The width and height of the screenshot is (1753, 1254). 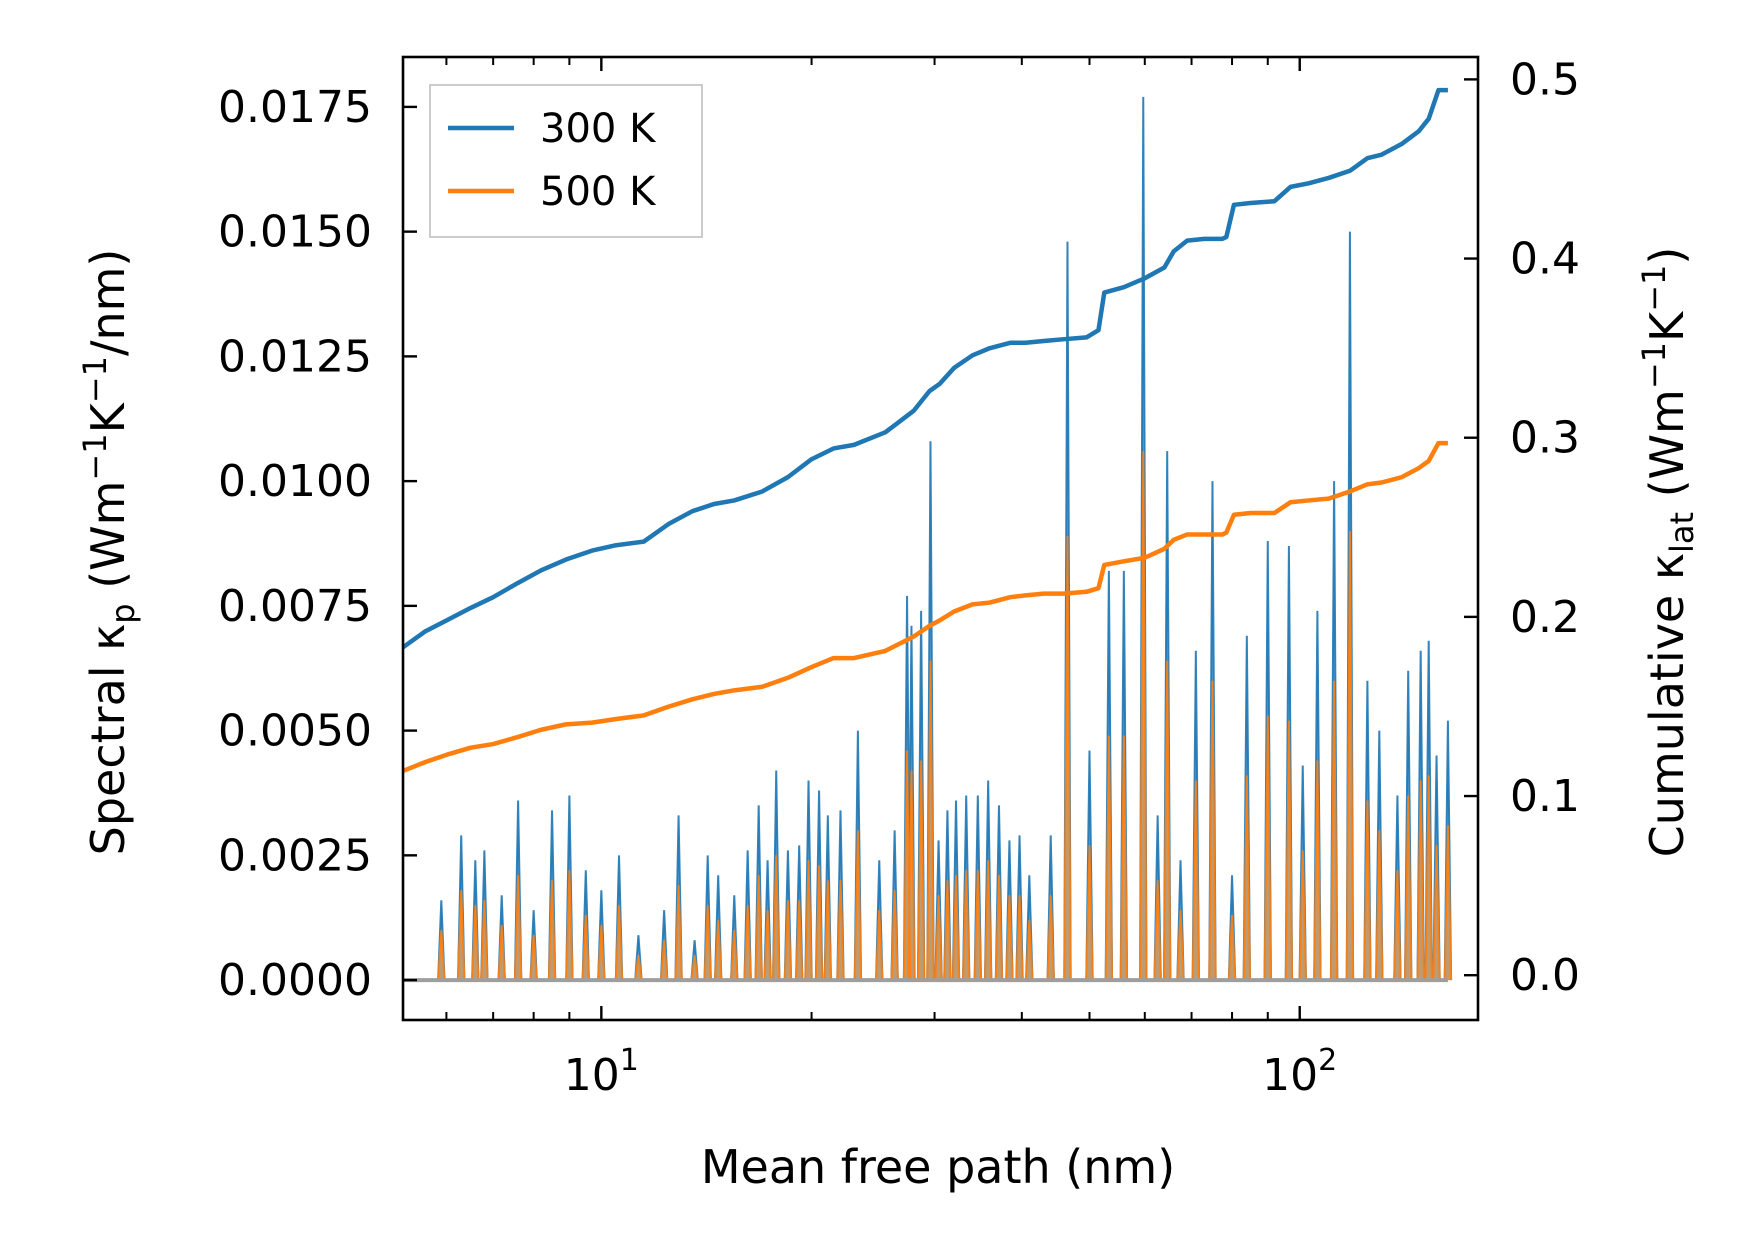 I want to click on legend-box, so click(x=566, y=161).